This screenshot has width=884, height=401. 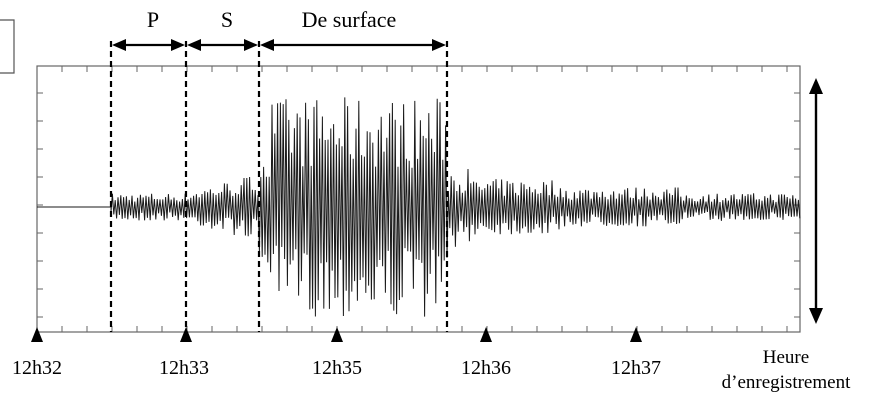 I want to click on p-wave-label: P, so click(x=153, y=19).